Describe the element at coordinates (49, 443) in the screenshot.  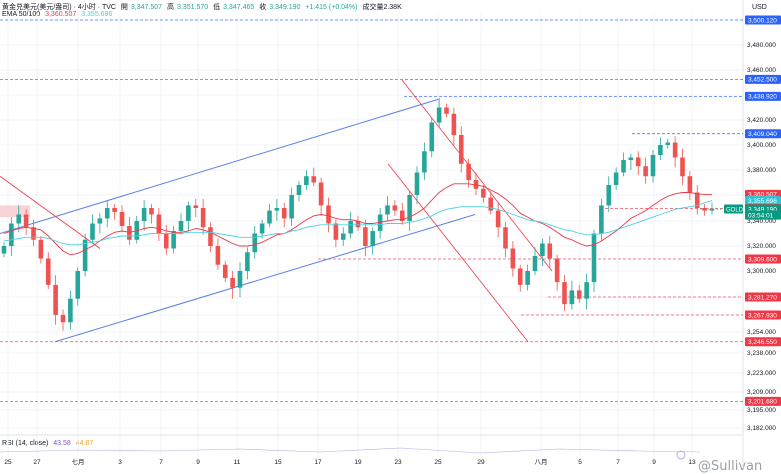
I see `rsi-legend: RSI (14, close) 43.58 44.87` at that location.